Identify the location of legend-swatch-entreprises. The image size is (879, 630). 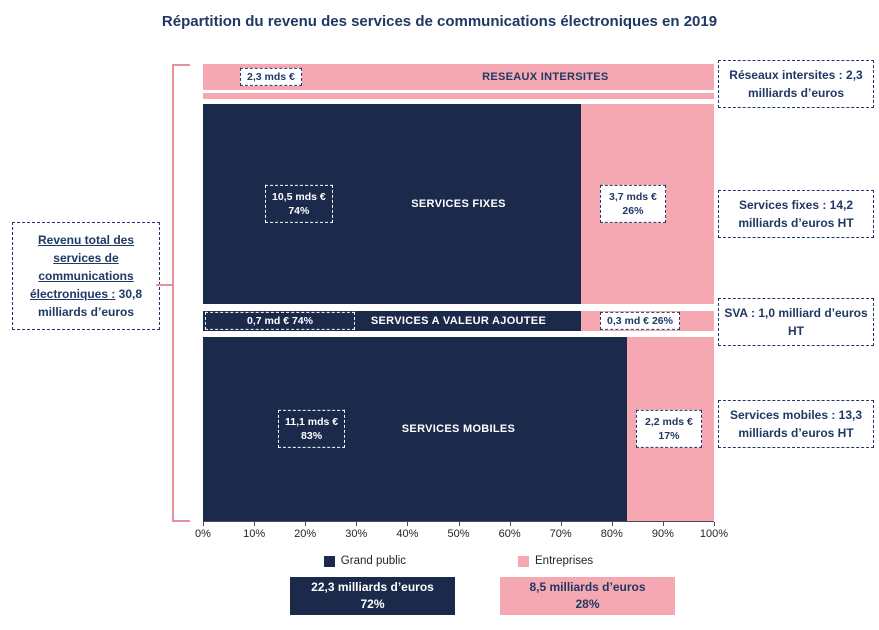
(524, 561).